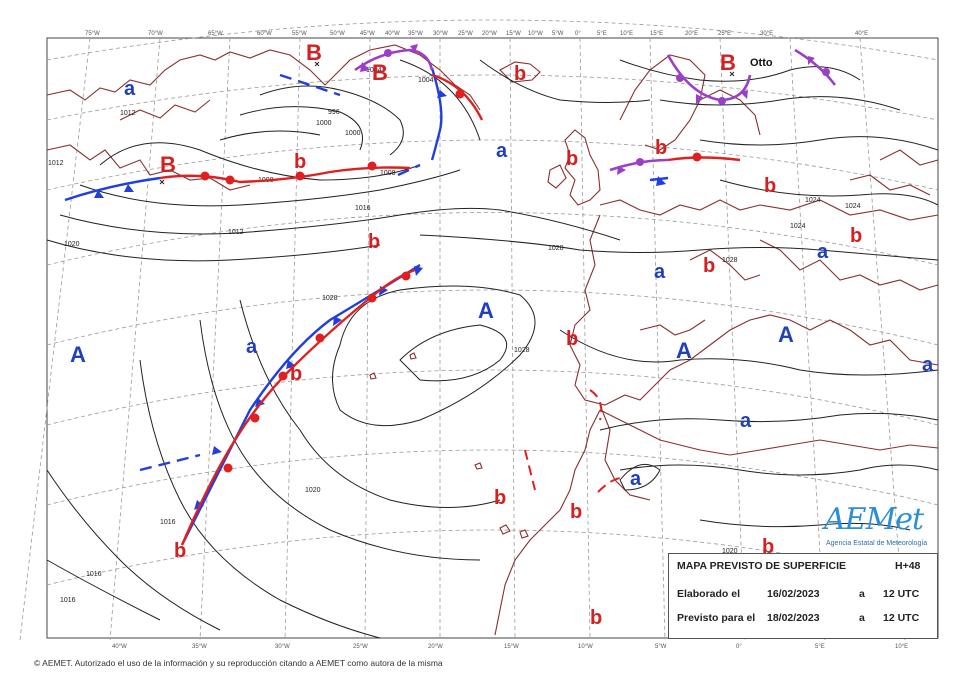  What do you see at coordinates (901, 647) in the screenshot?
I see `longitude-label: 10°E` at bounding box center [901, 647].